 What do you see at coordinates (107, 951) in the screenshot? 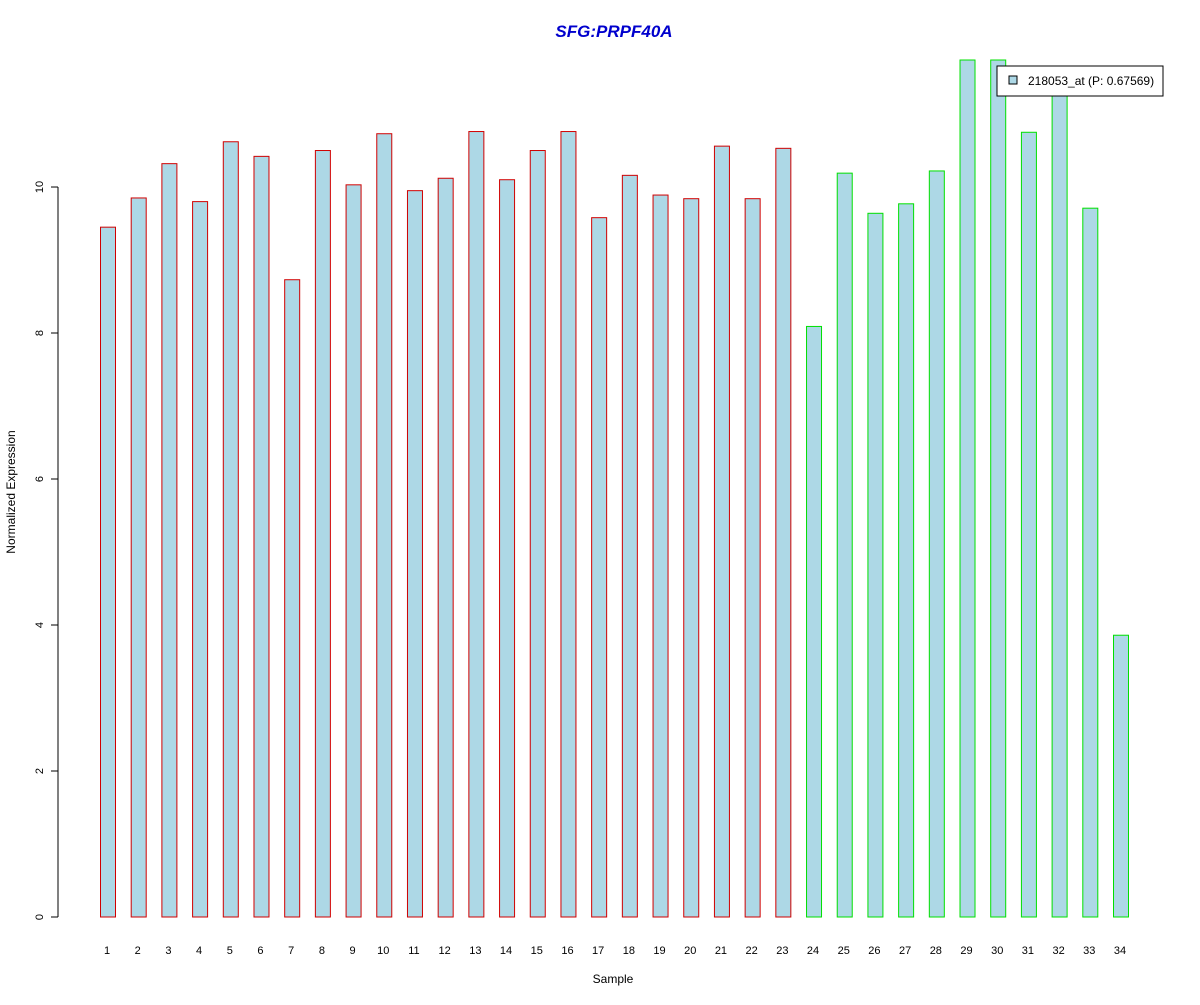
I see `x-tick-label: 1` at bounding box center [107, 951].